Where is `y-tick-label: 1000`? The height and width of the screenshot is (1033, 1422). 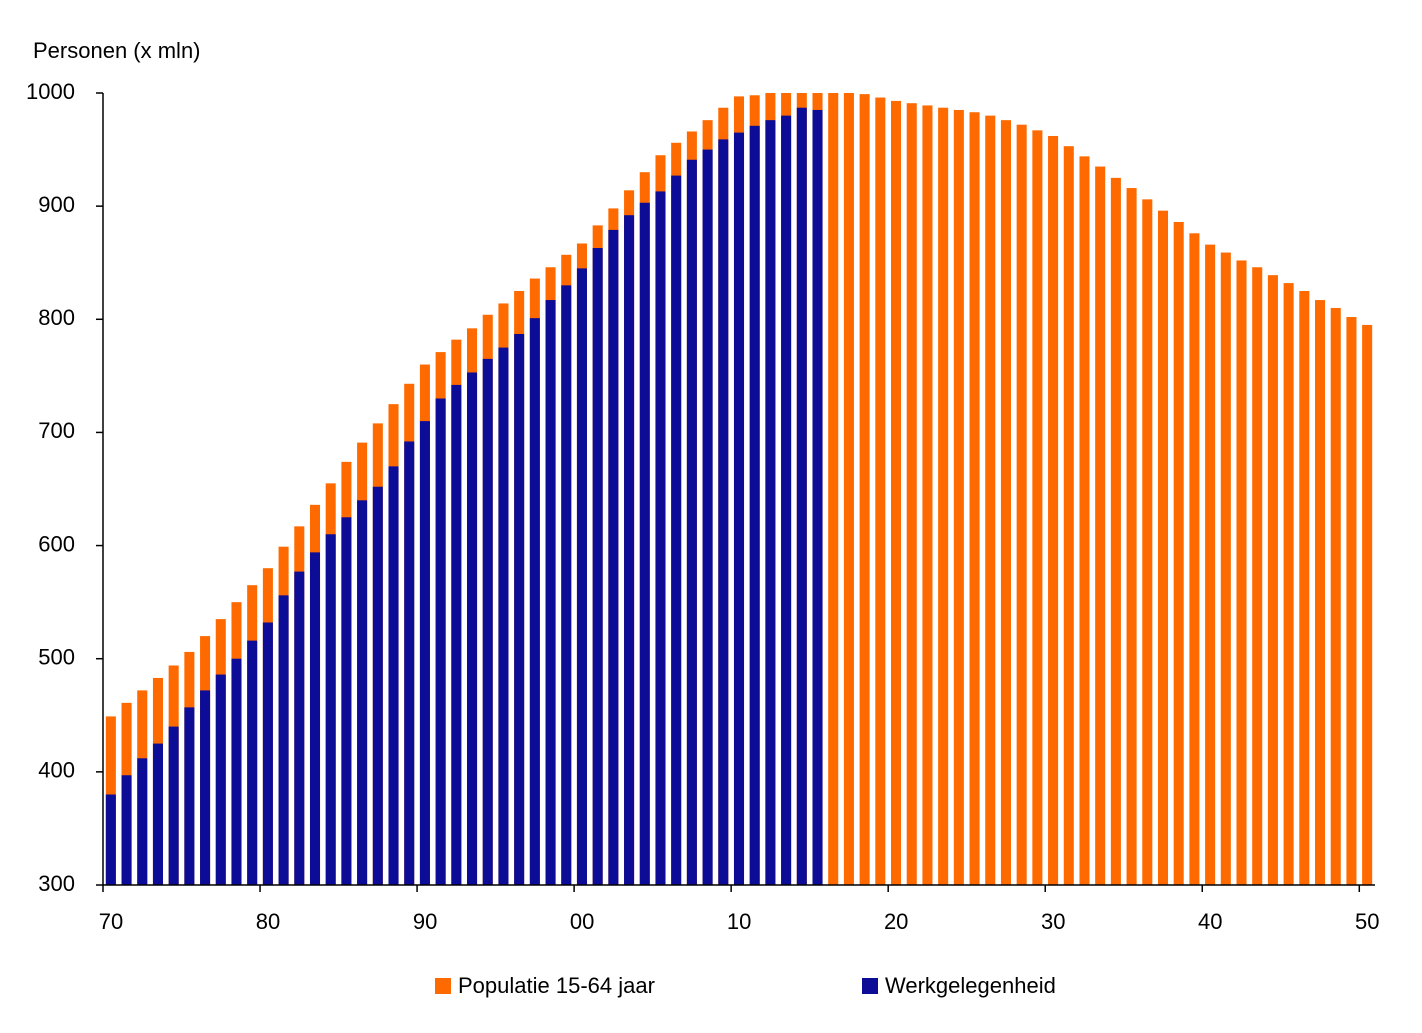
y-tick-label: 1000 is located at coordinates (50, 91).